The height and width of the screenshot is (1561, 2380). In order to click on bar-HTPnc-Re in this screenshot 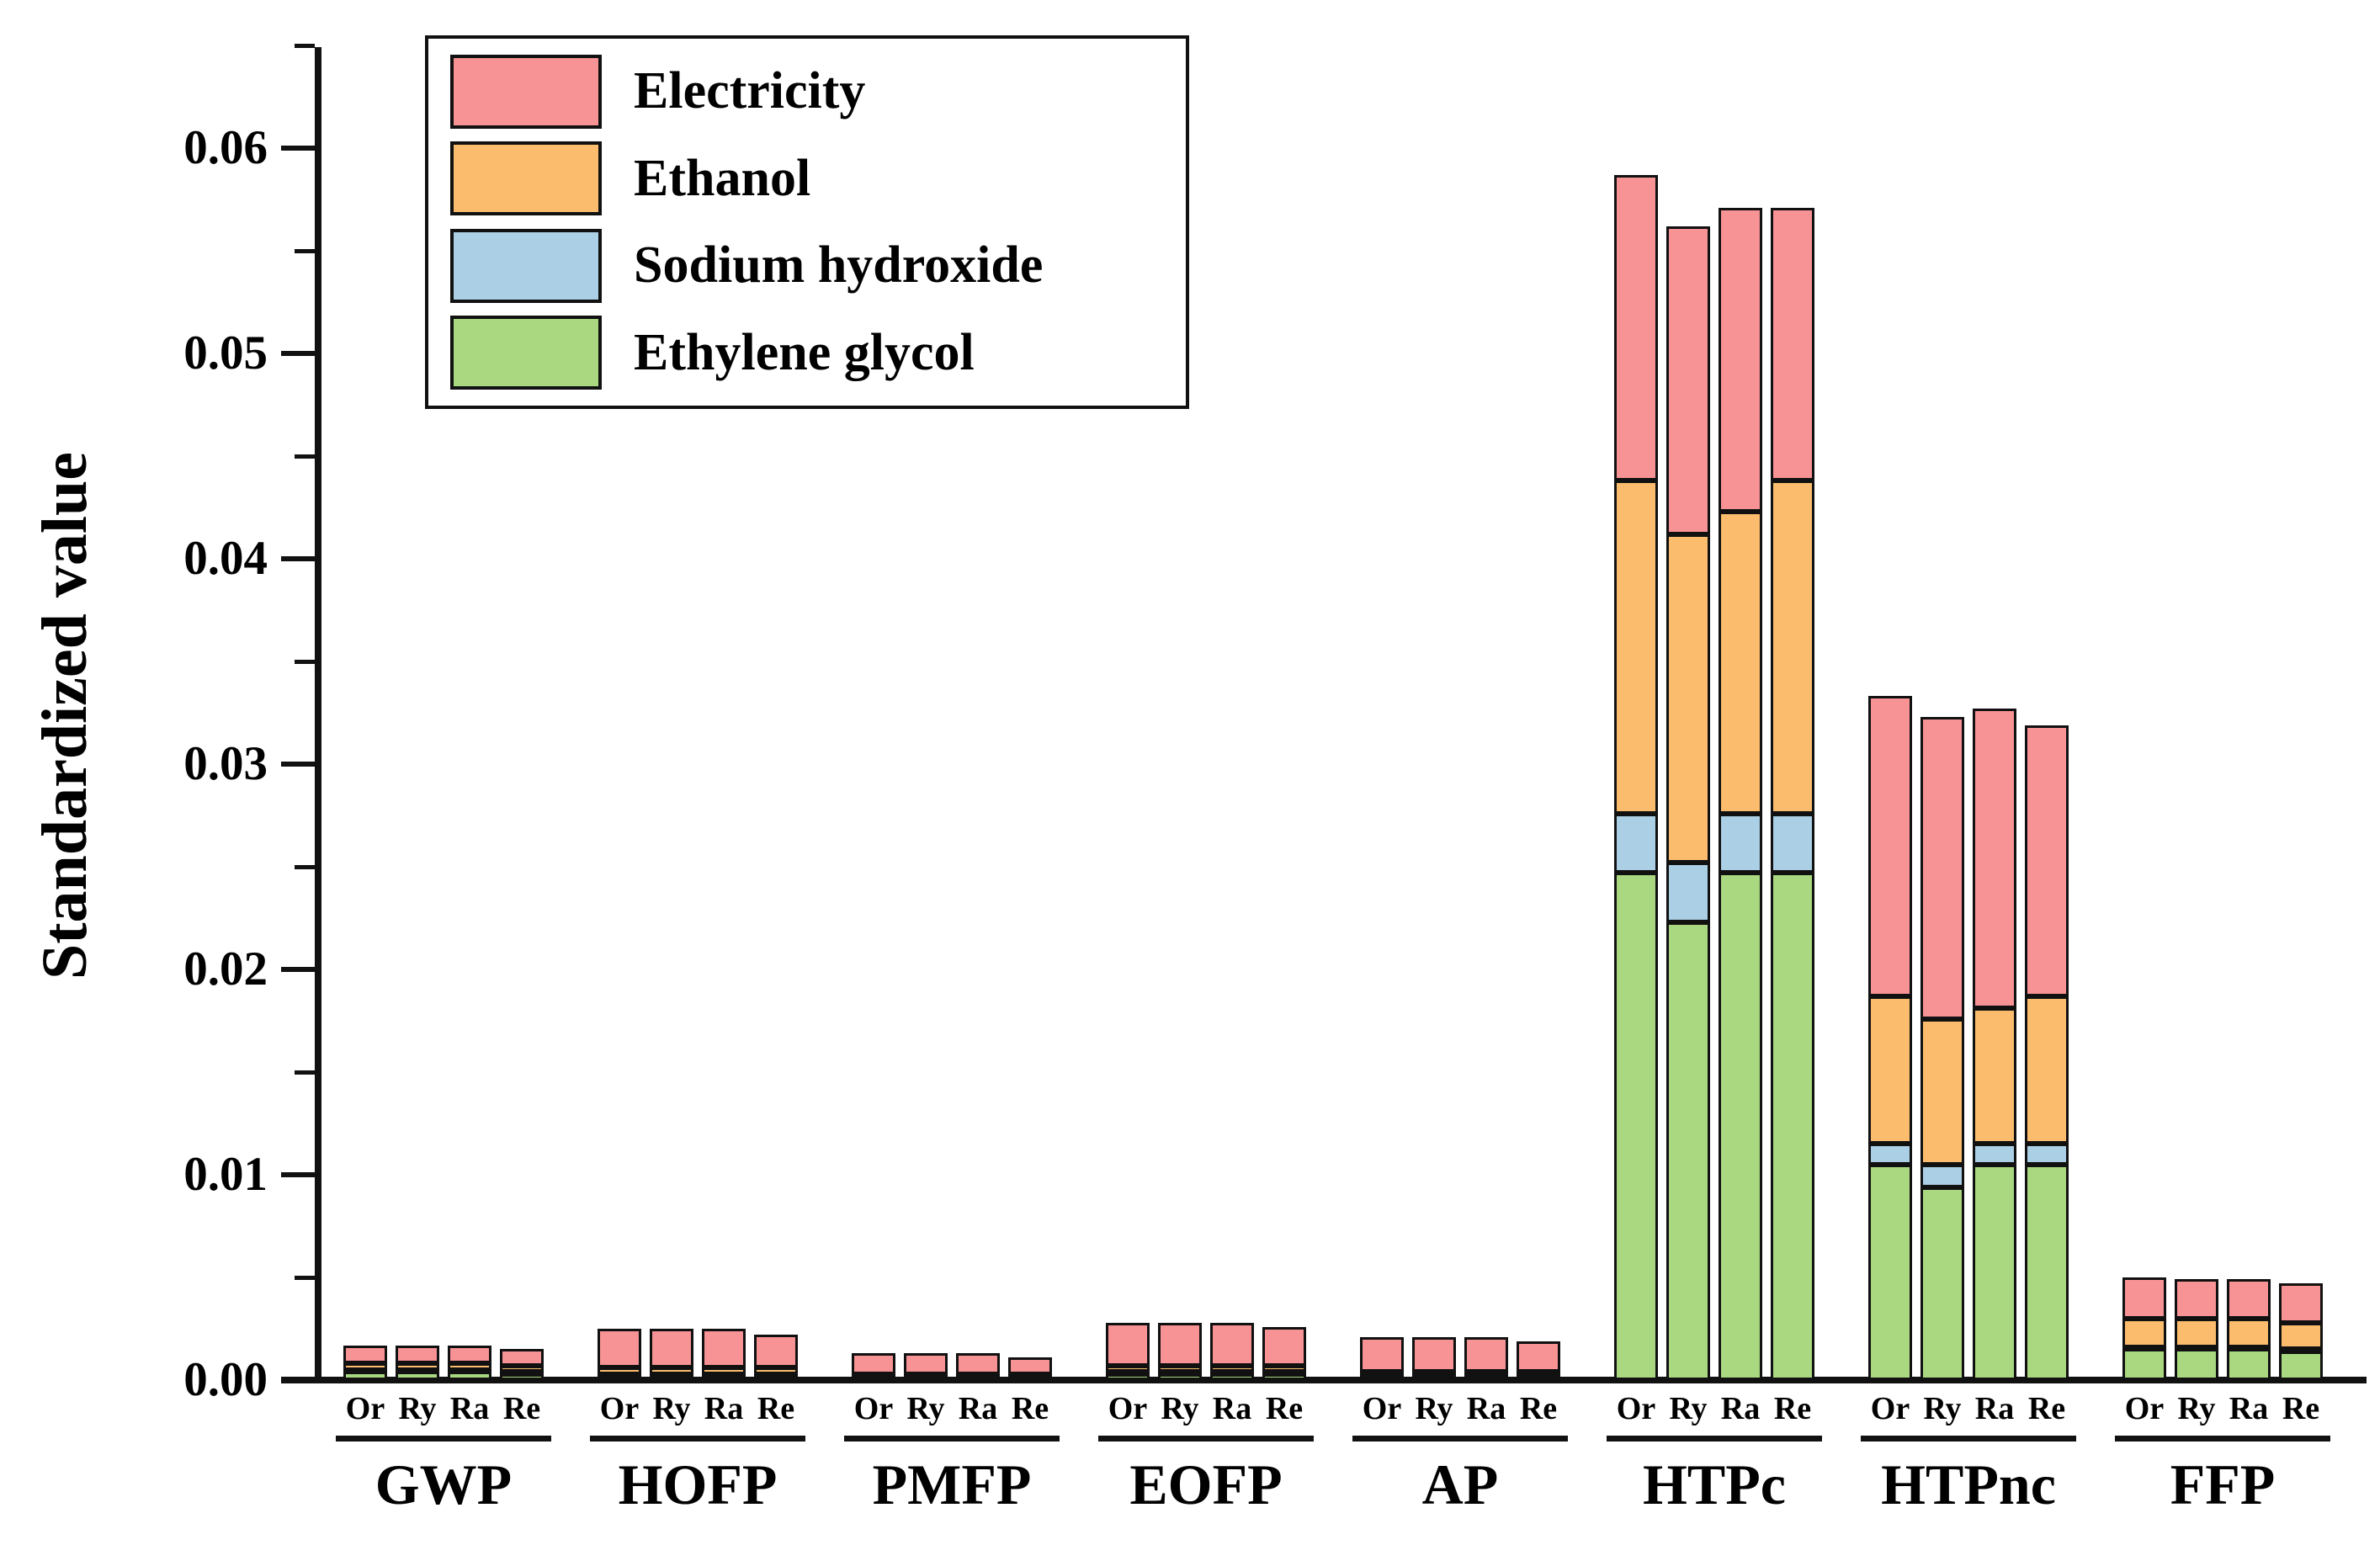, I will do `click(2047, 1053)`.